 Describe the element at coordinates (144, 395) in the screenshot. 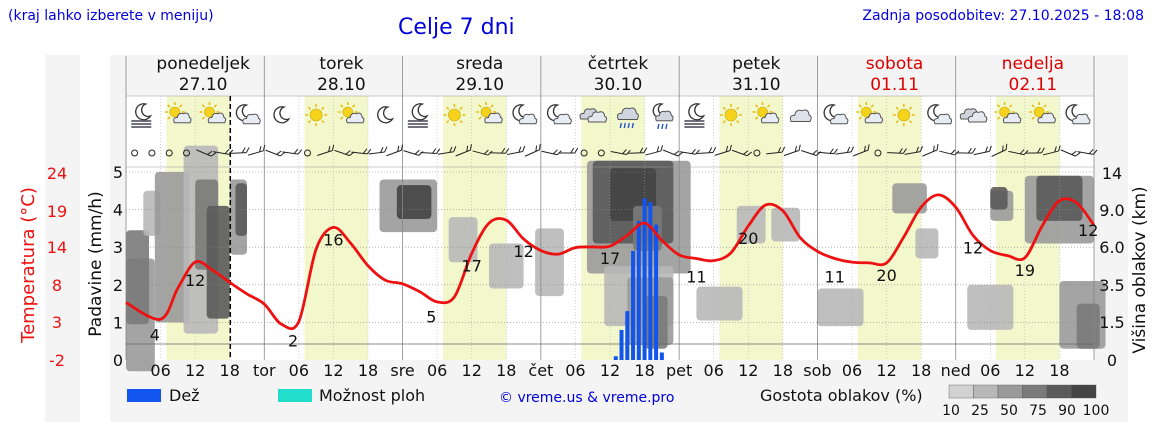

I see `rain-legend-swatch` at that location.